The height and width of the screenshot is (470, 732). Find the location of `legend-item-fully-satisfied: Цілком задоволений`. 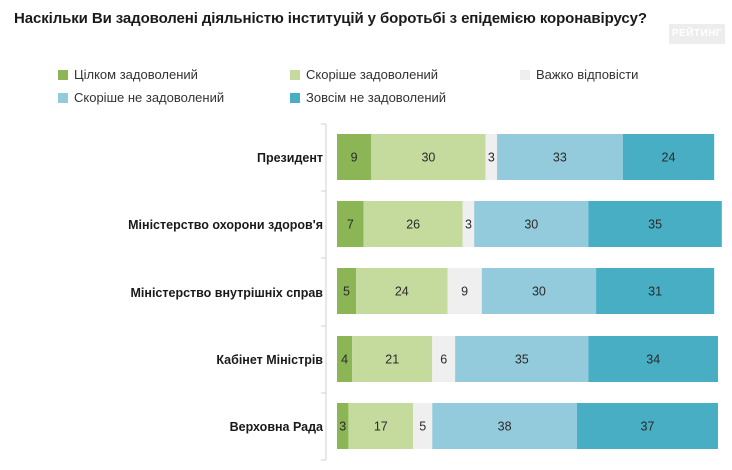

legend-item-fully-satisfied: Цілком задоволений is located at coordinates (128, 74).